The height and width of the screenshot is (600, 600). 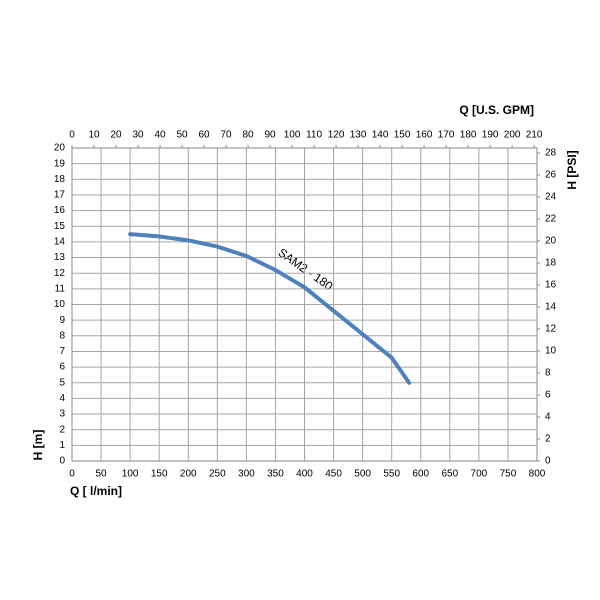 What do you see at coordinates (60, 210) in the screenshot?
I see `y-tick-label: 16` at bounding box center [60, 210].